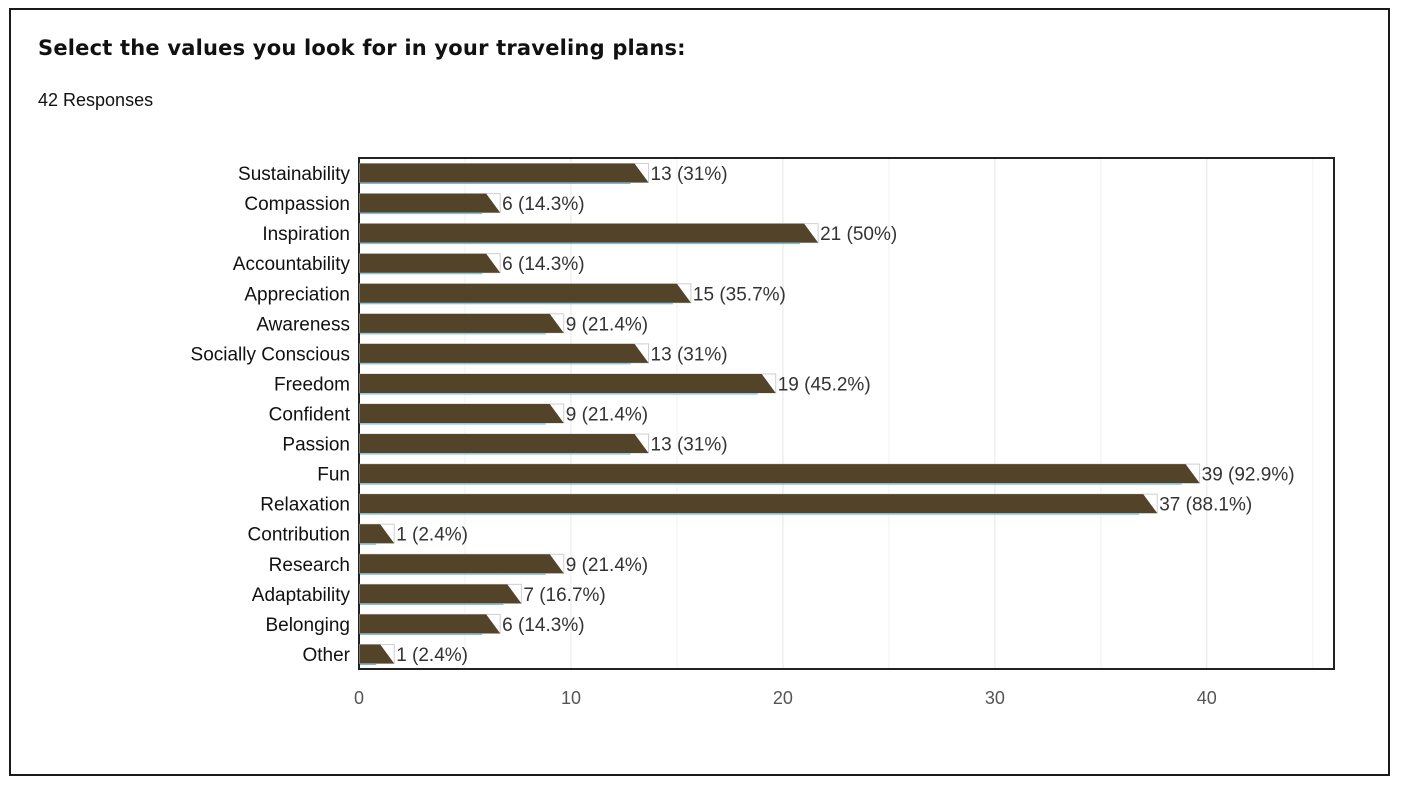 This screenshot has height=788, width=1403. I want to click on category-label: Relaxation, so click(305, 505).